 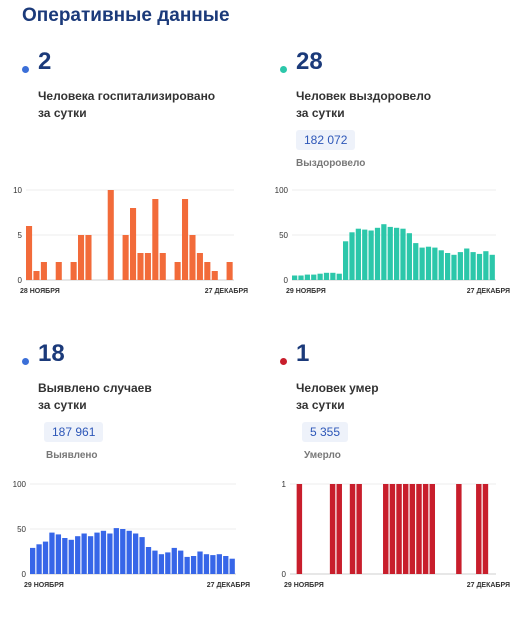 What do you see at coordinates (320, 113) in the screenshot?
I see `recovered-desc-line2: за сутки` at bounding box center [320, 113].